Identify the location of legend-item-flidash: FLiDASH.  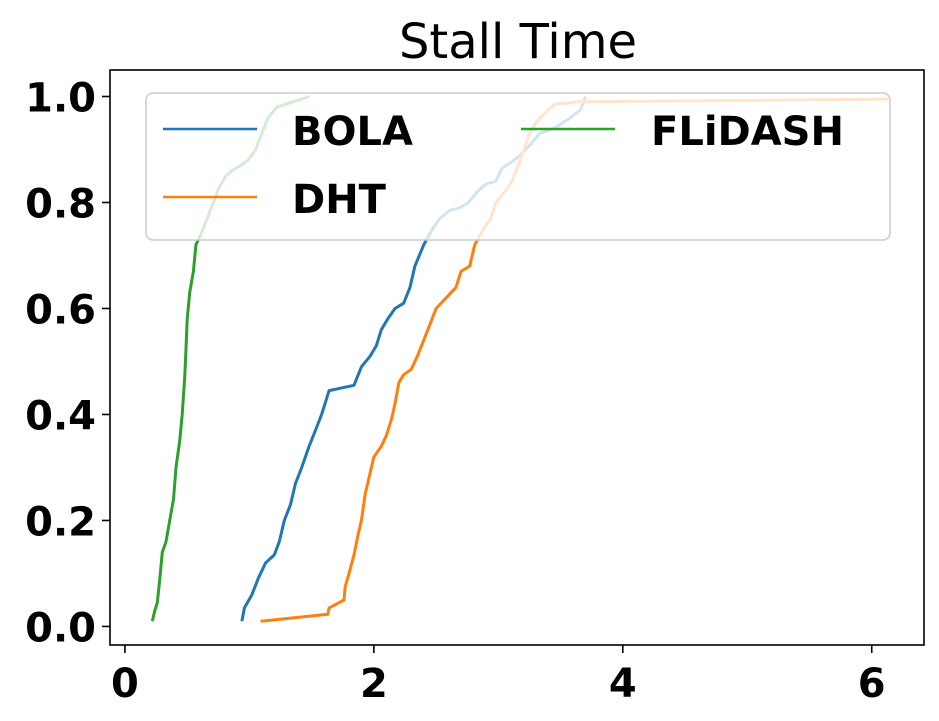
(682, 132).